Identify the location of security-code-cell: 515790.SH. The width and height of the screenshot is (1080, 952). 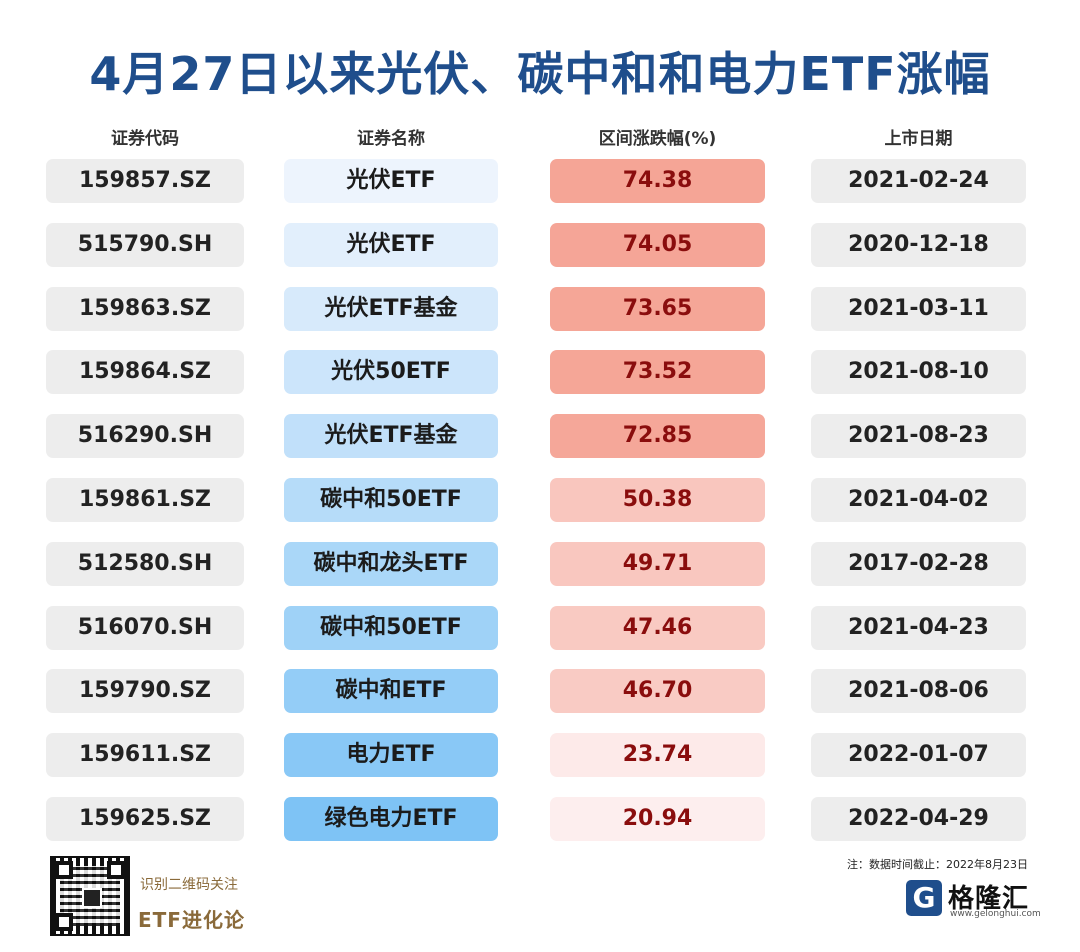
(145, 245).